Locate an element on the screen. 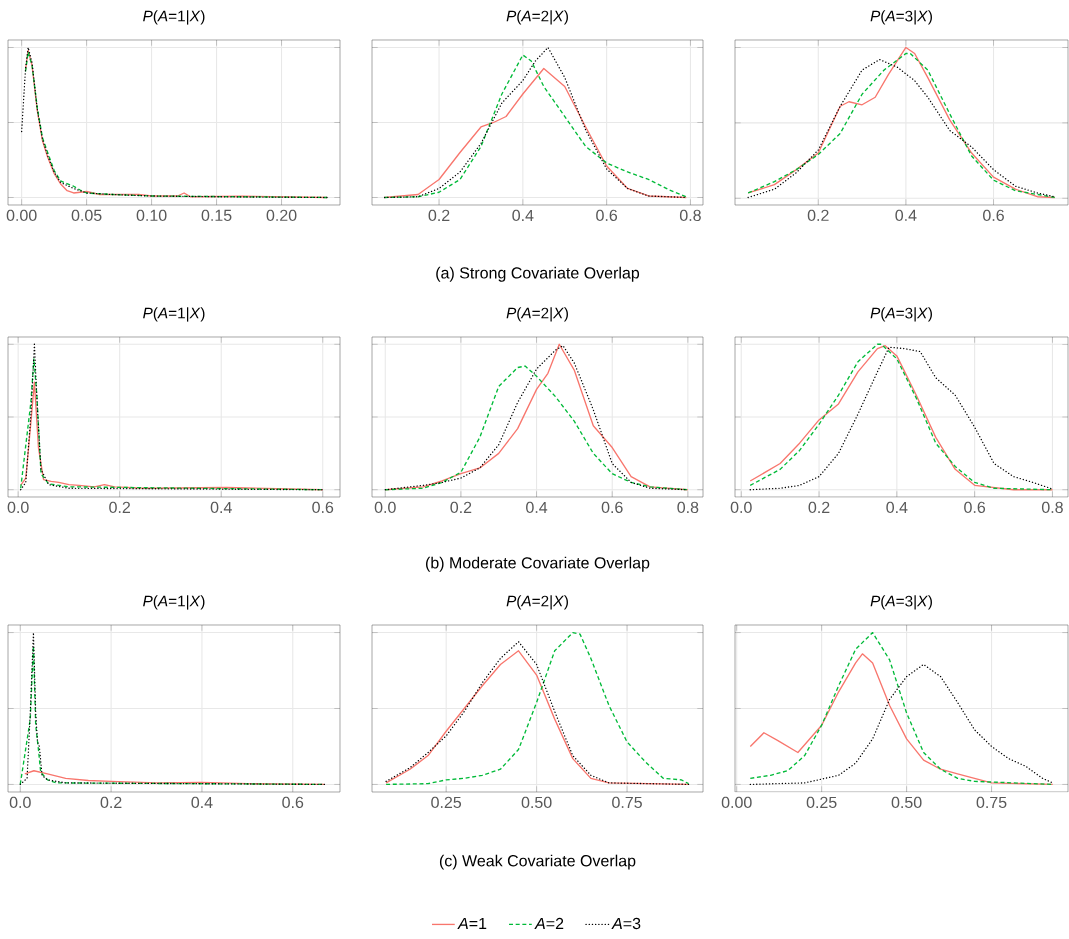  legend-label: A=3 is located at coordinates (626, 923).